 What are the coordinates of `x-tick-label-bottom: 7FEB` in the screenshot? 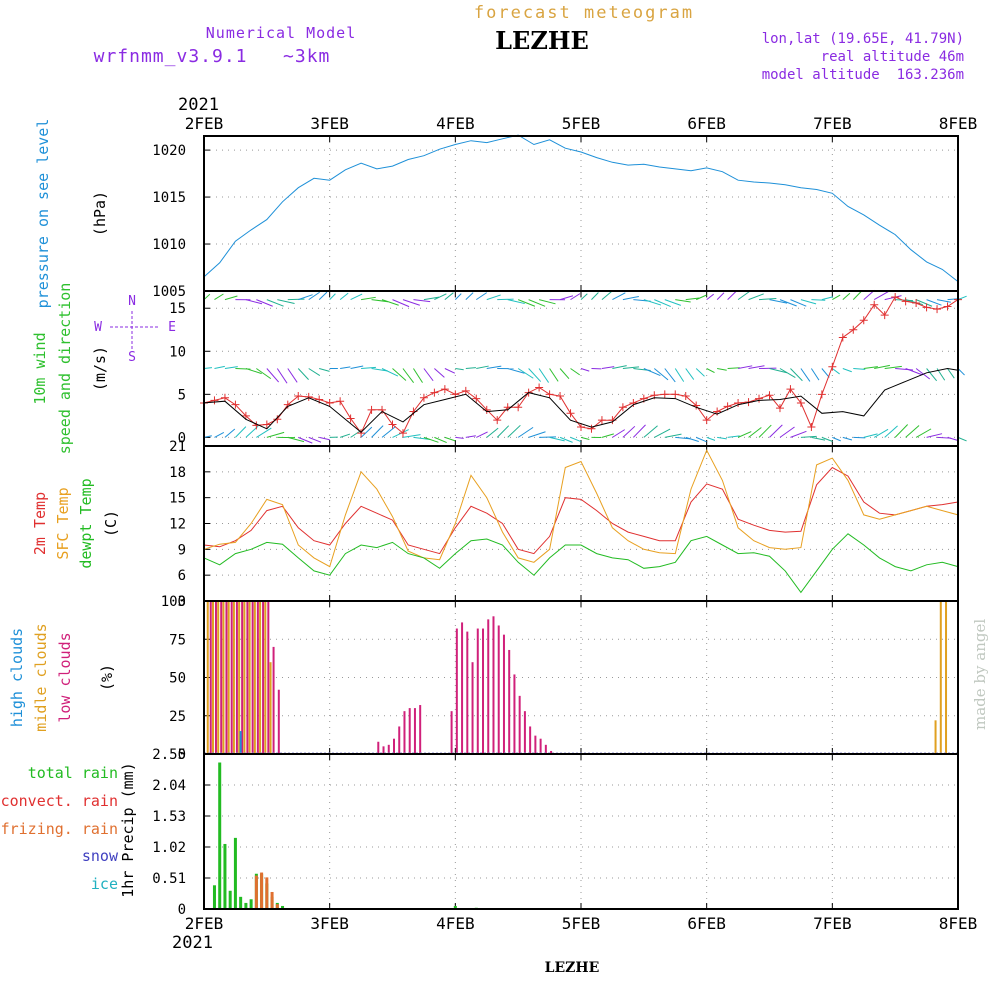 It's located at (832, 923).